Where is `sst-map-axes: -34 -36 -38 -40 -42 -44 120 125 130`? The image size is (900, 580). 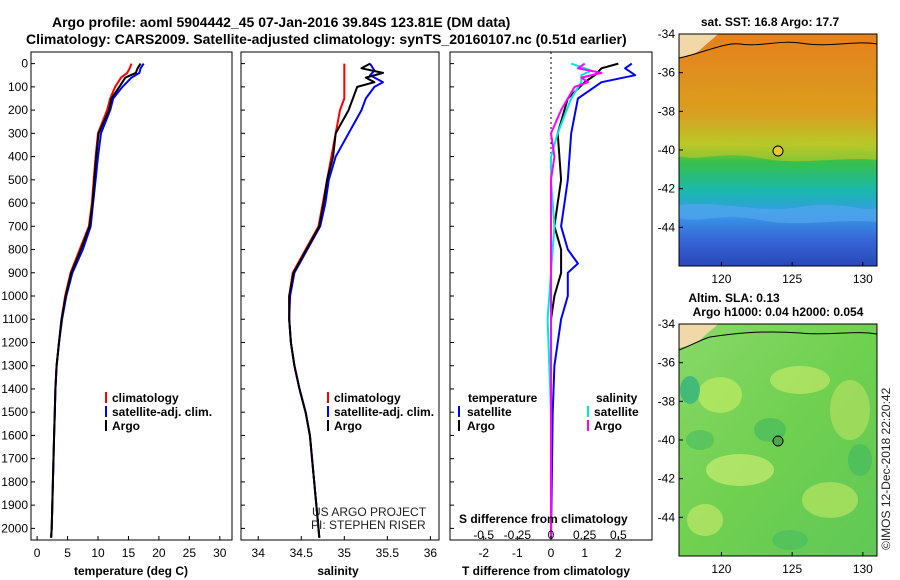 sst-map-axes: -34 -36 -38 -40 -42 -44 120 125 130 is located at coordinates (766, 156).